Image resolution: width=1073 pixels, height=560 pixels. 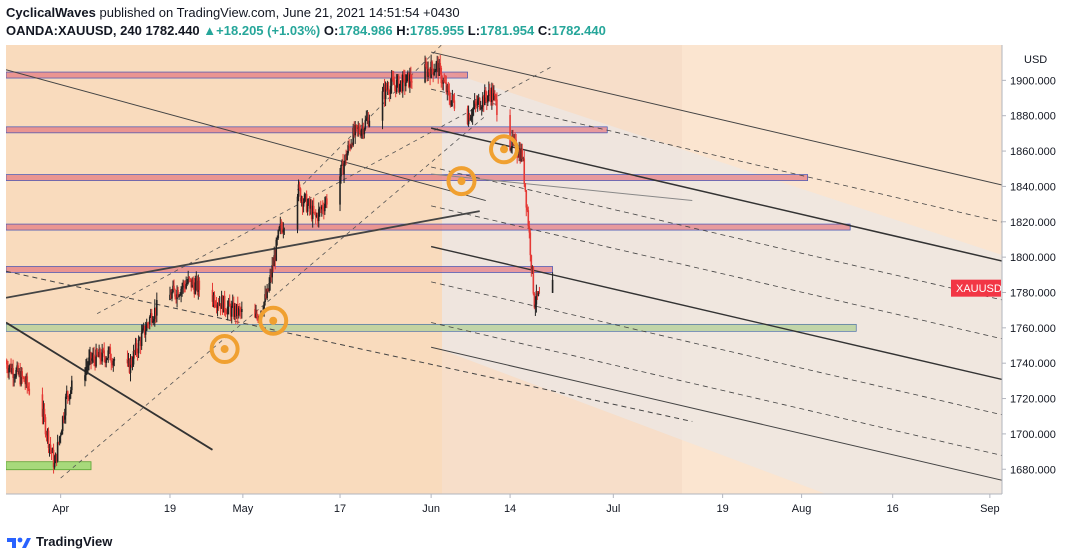 What do you see at coordinates (578, 30) in the screenshot?
I see `close-value: 1782.440` at bounding box center [578, 30].